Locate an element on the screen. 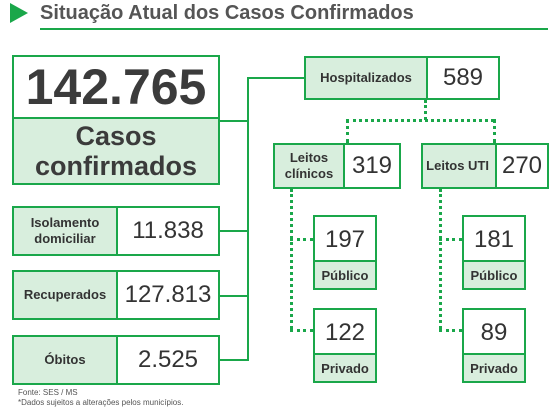 The width and height of the screenshot is (559, 409). clinicos-publico-label: Público is located at coordinates (345, 275).